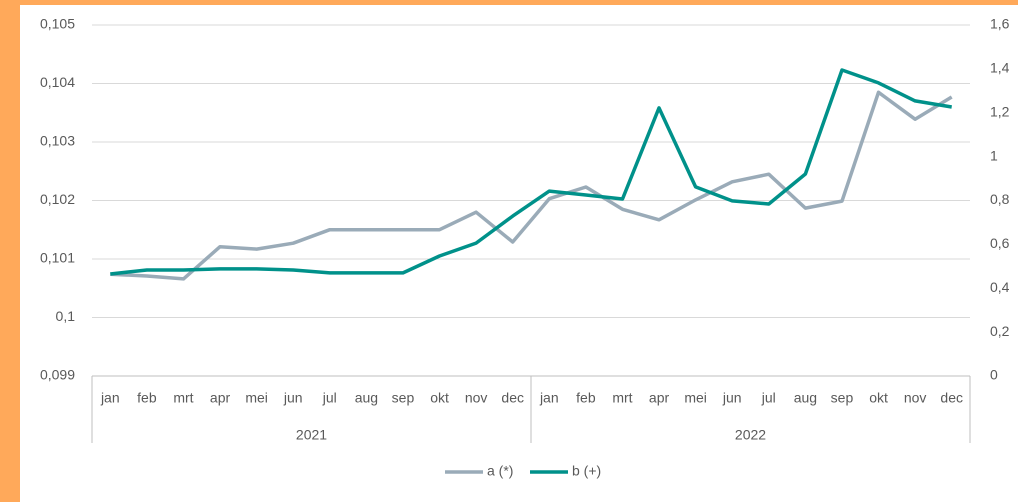 This screenshot has height=502, width=1018. Describe the element at coordinates (750, 435) in the screenshot. I see `group-label: 2022` at that location.